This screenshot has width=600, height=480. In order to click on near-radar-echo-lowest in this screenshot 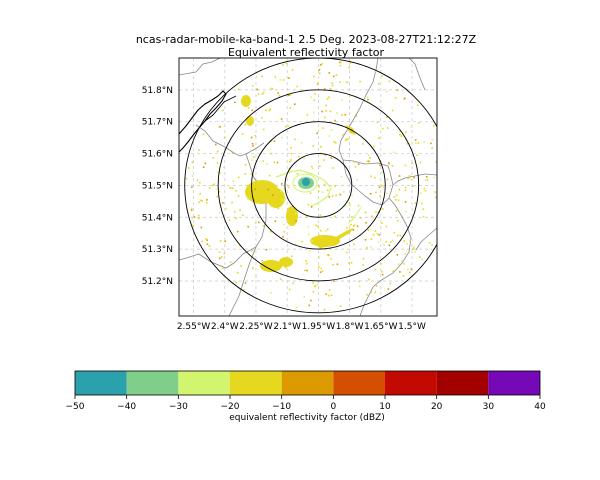, I will do `click(306, 182)`.